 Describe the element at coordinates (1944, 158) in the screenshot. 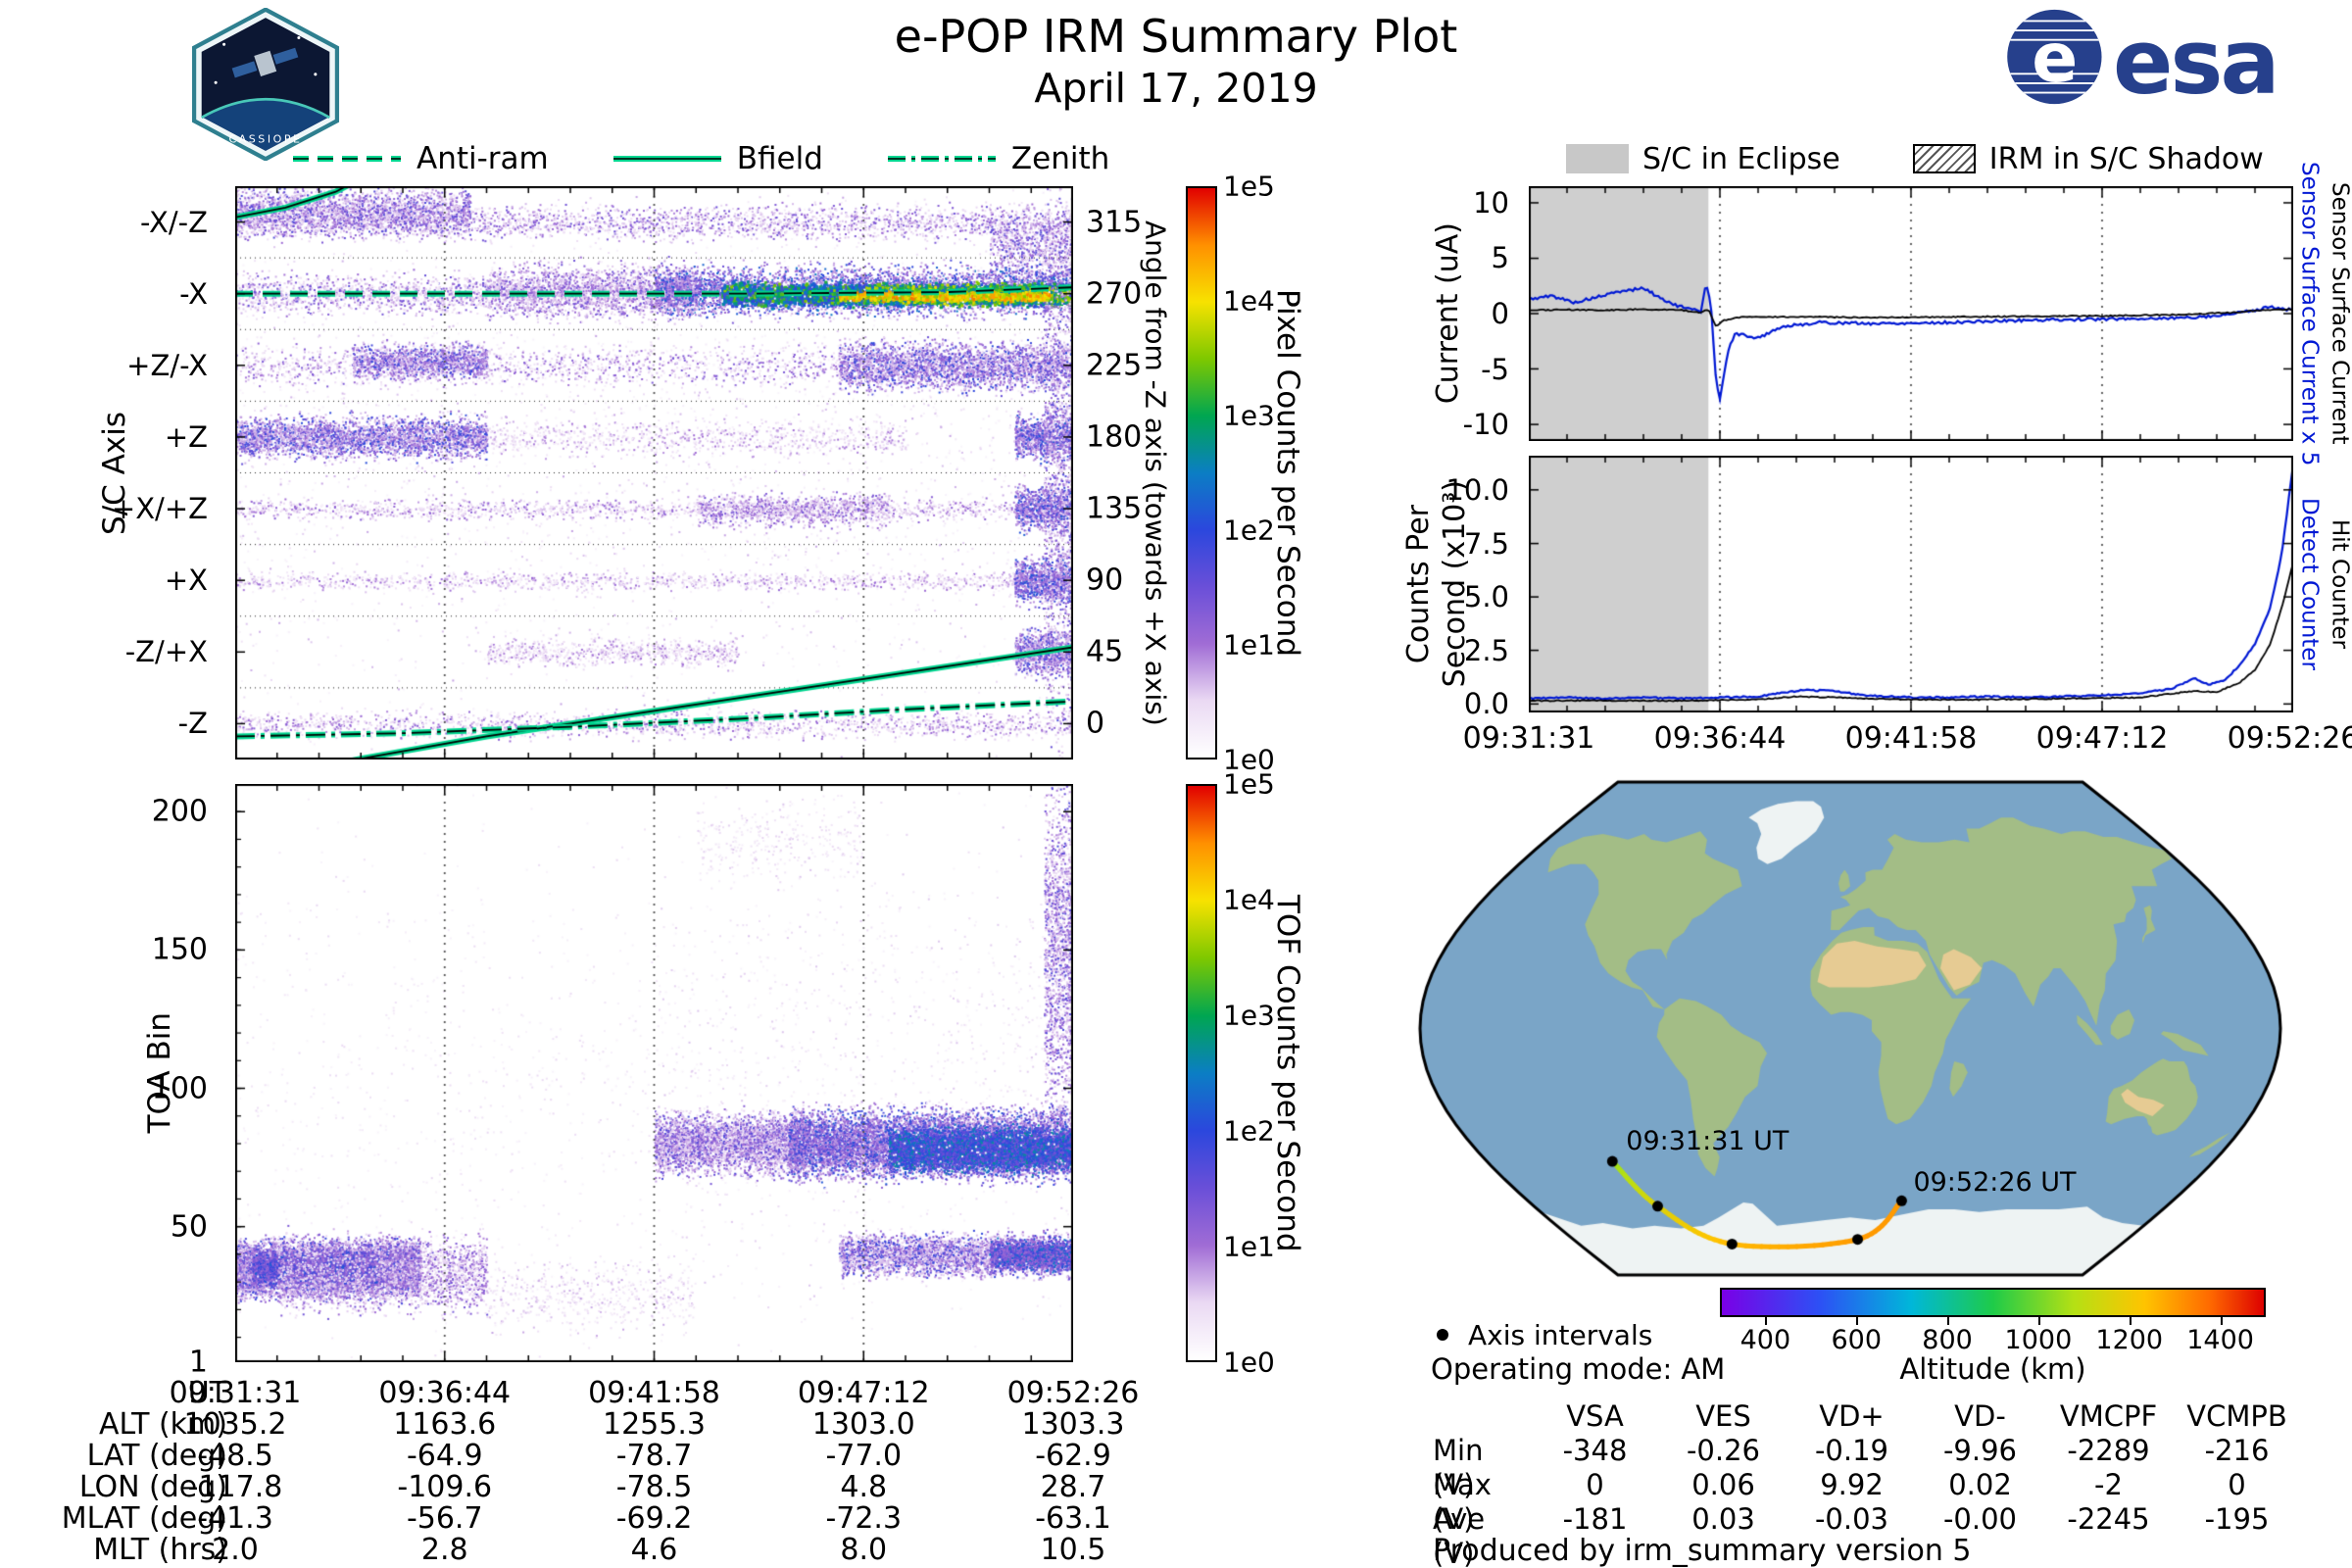

I see `irm-shadow-swatch` at that location.